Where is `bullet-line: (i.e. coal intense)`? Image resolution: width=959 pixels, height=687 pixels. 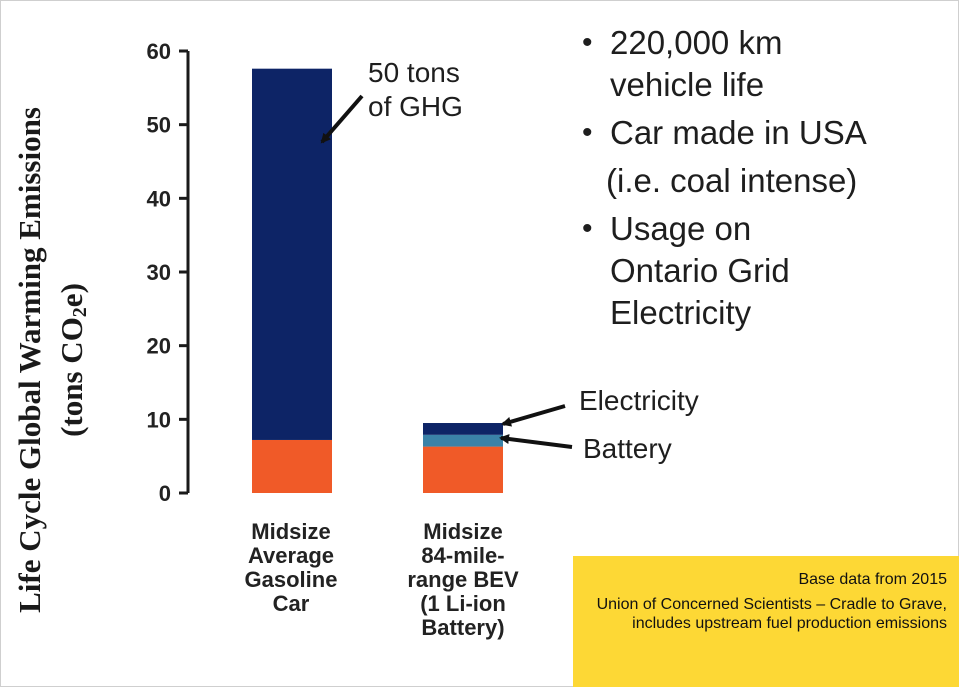
bullet-line: (i.e. coal intense) is located at coordinates (732, 180).